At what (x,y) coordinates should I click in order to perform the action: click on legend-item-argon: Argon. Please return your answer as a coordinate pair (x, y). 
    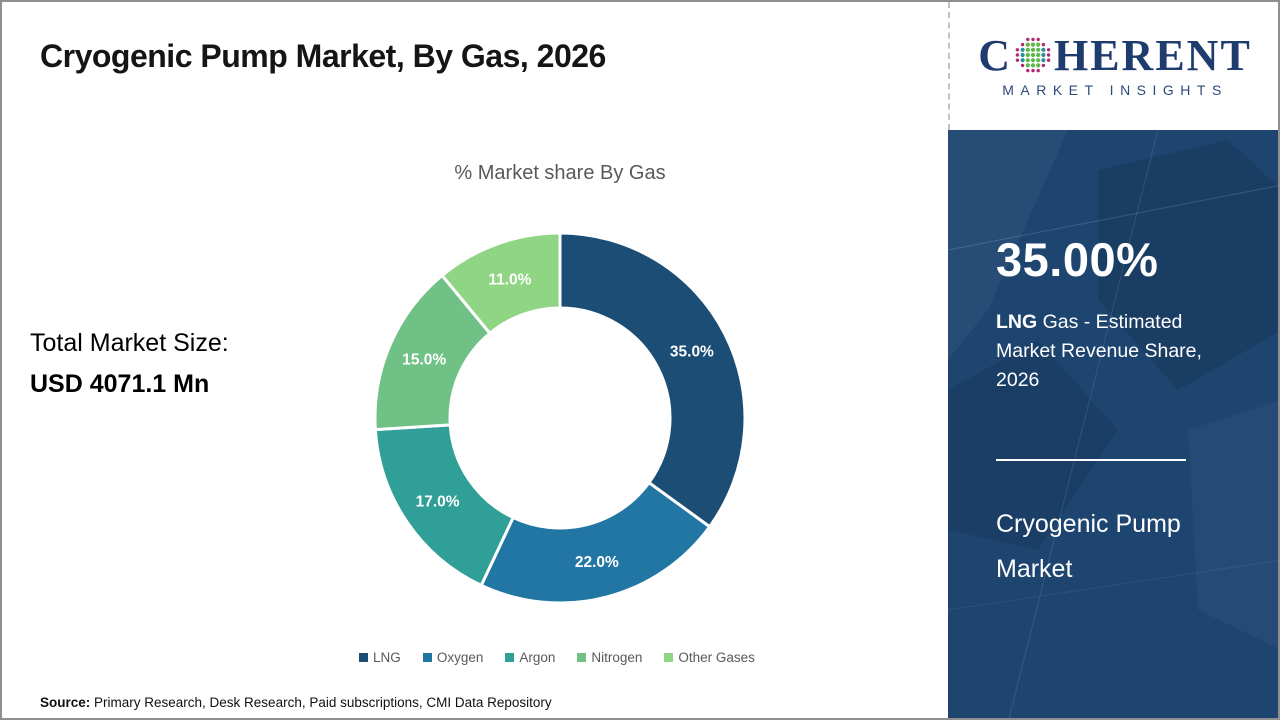
    Looking at the image, I should click on (530, 657).